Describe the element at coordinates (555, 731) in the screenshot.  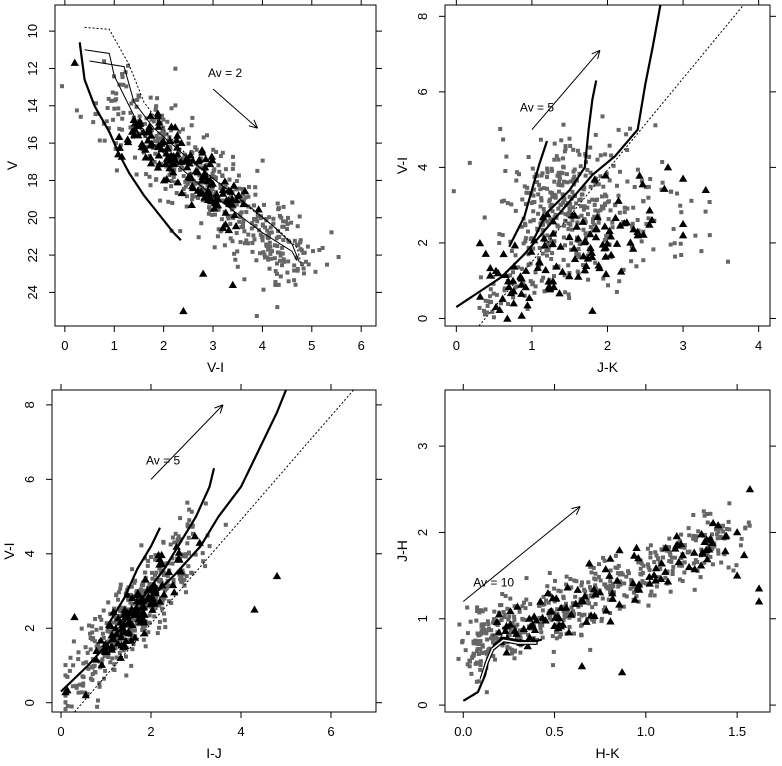
I see `x-tick-label: 0.5` at that location.